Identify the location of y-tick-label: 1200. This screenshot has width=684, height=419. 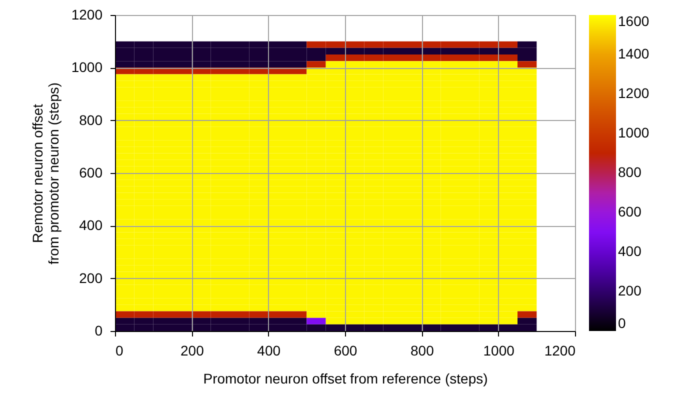
(87, 14).